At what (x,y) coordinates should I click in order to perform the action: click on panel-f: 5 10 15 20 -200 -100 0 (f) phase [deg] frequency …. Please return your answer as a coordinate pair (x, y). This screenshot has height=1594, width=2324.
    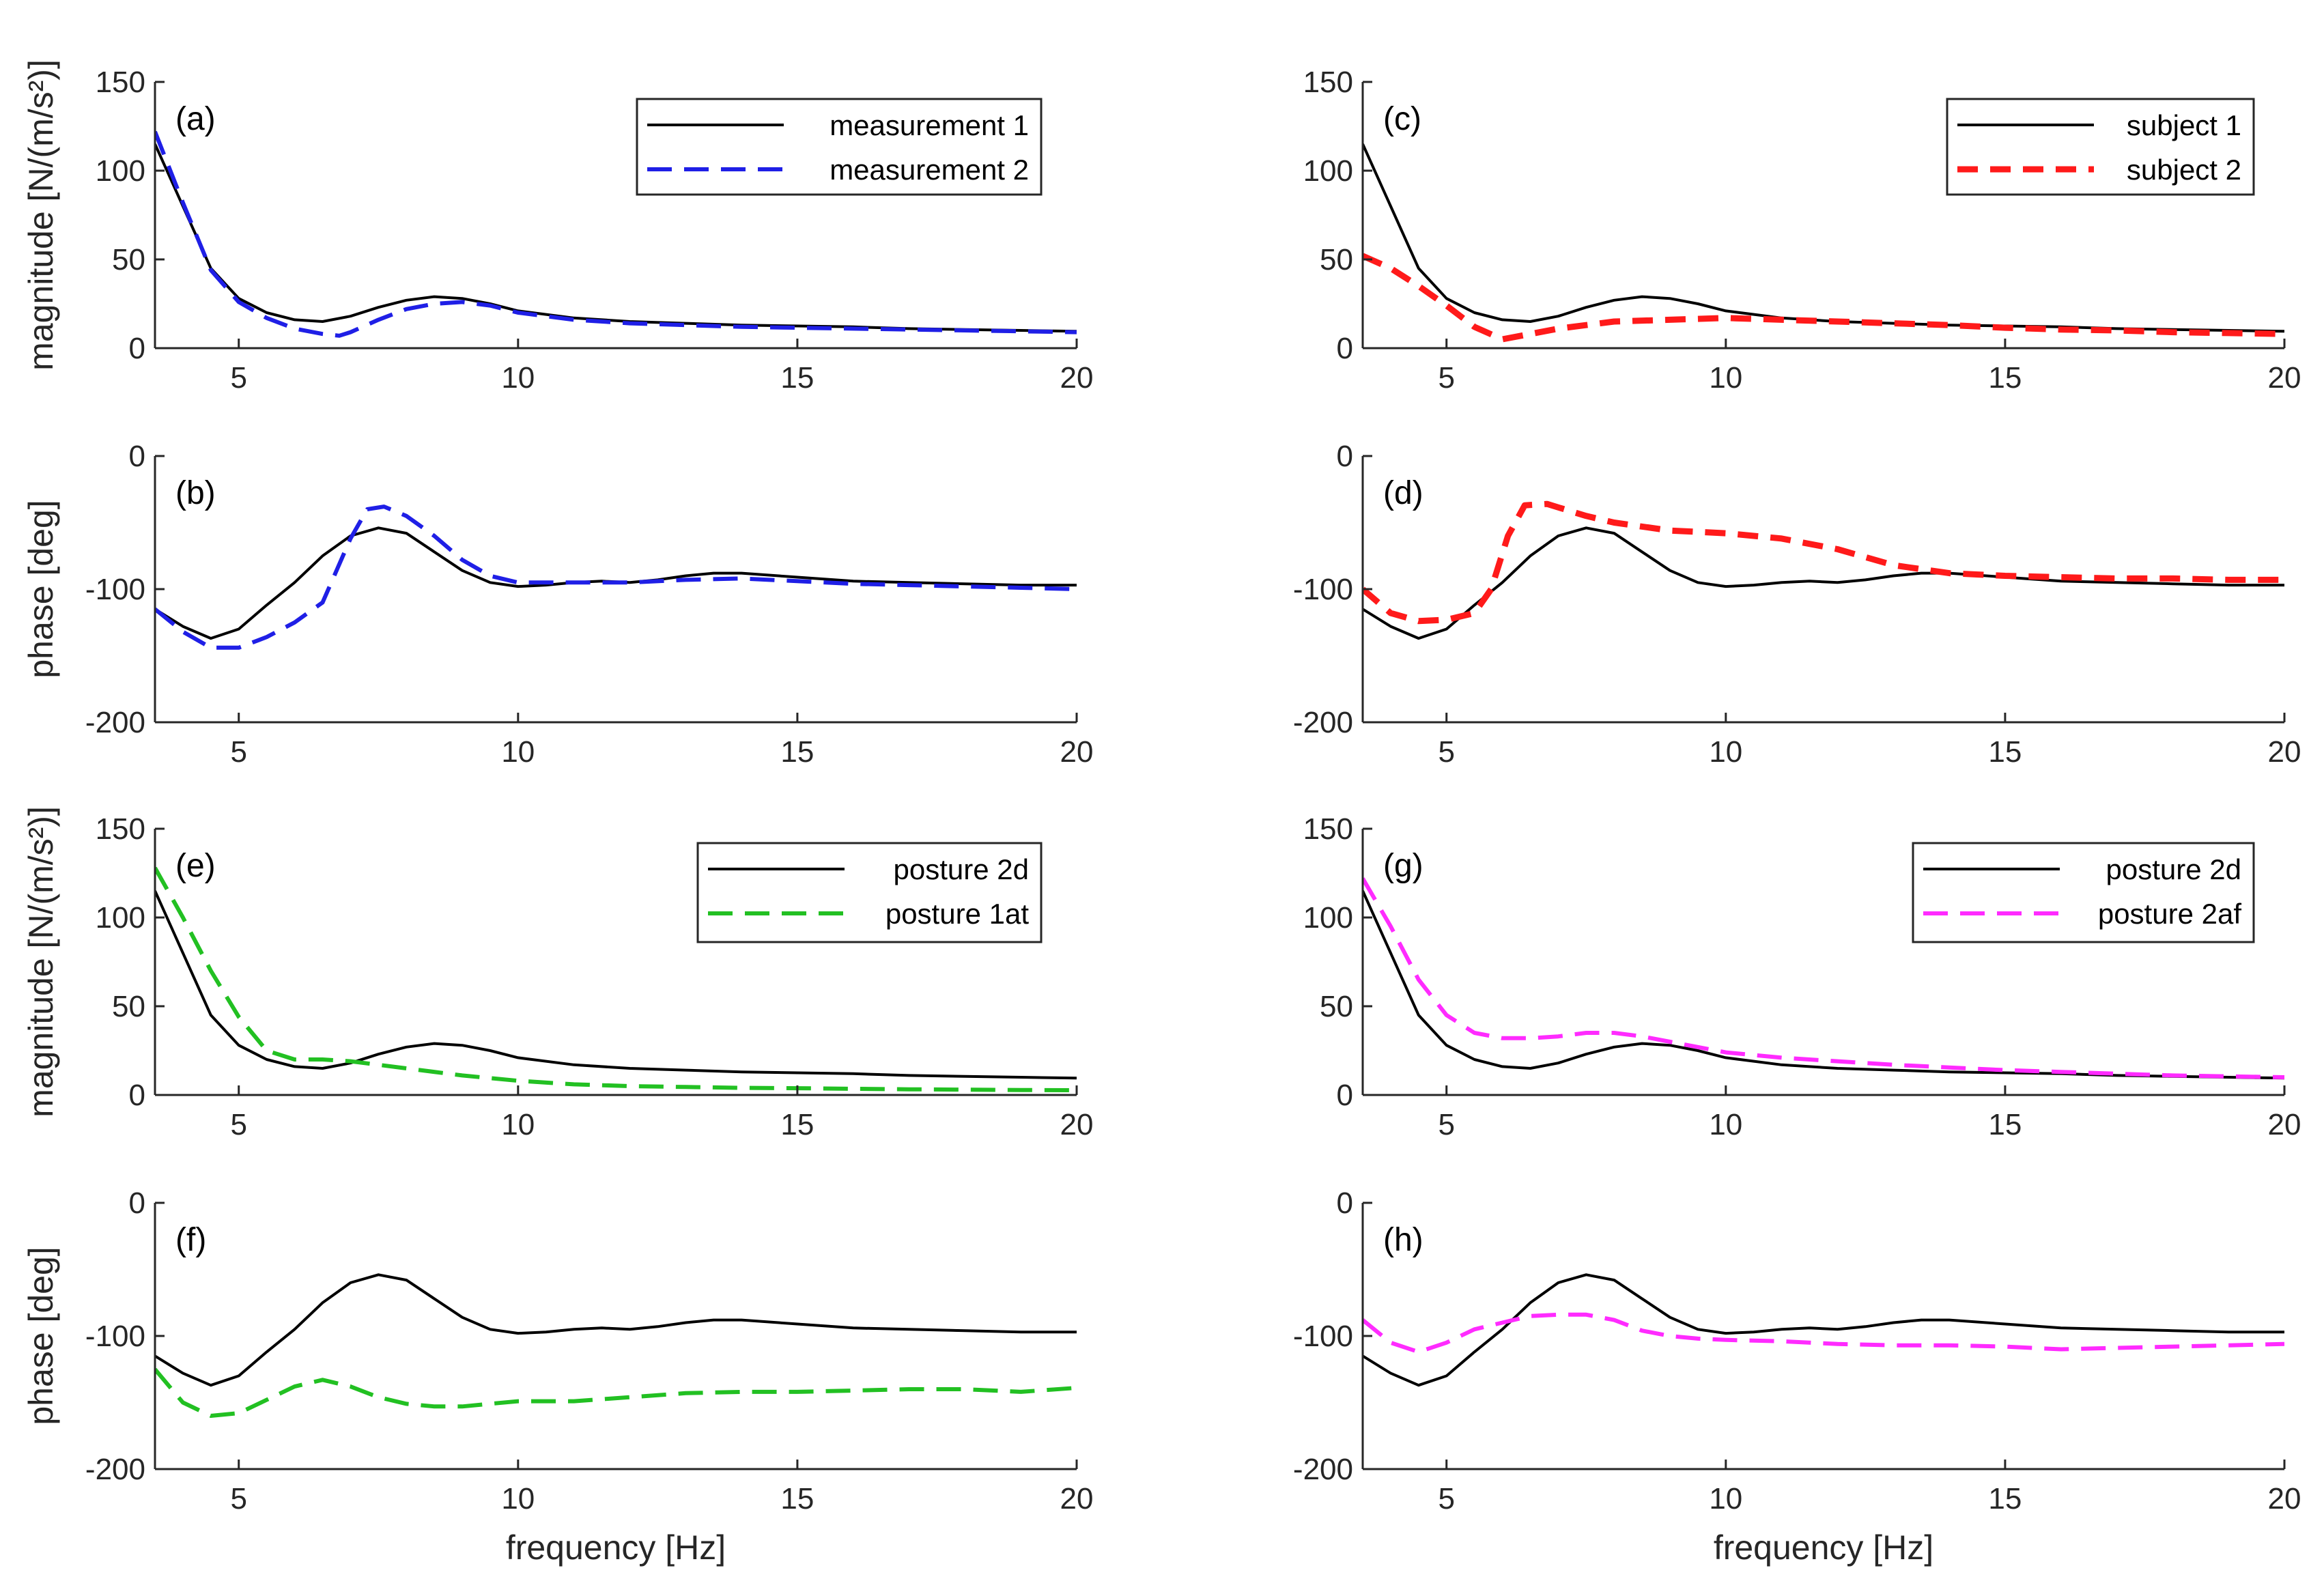
    Looking at the image, I should click on (557, 1376).